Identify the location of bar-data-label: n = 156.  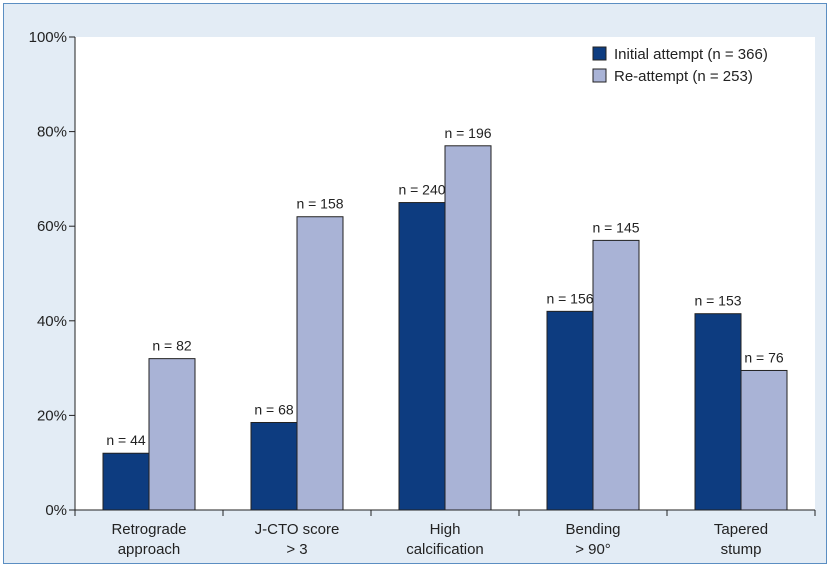
(569, 298).